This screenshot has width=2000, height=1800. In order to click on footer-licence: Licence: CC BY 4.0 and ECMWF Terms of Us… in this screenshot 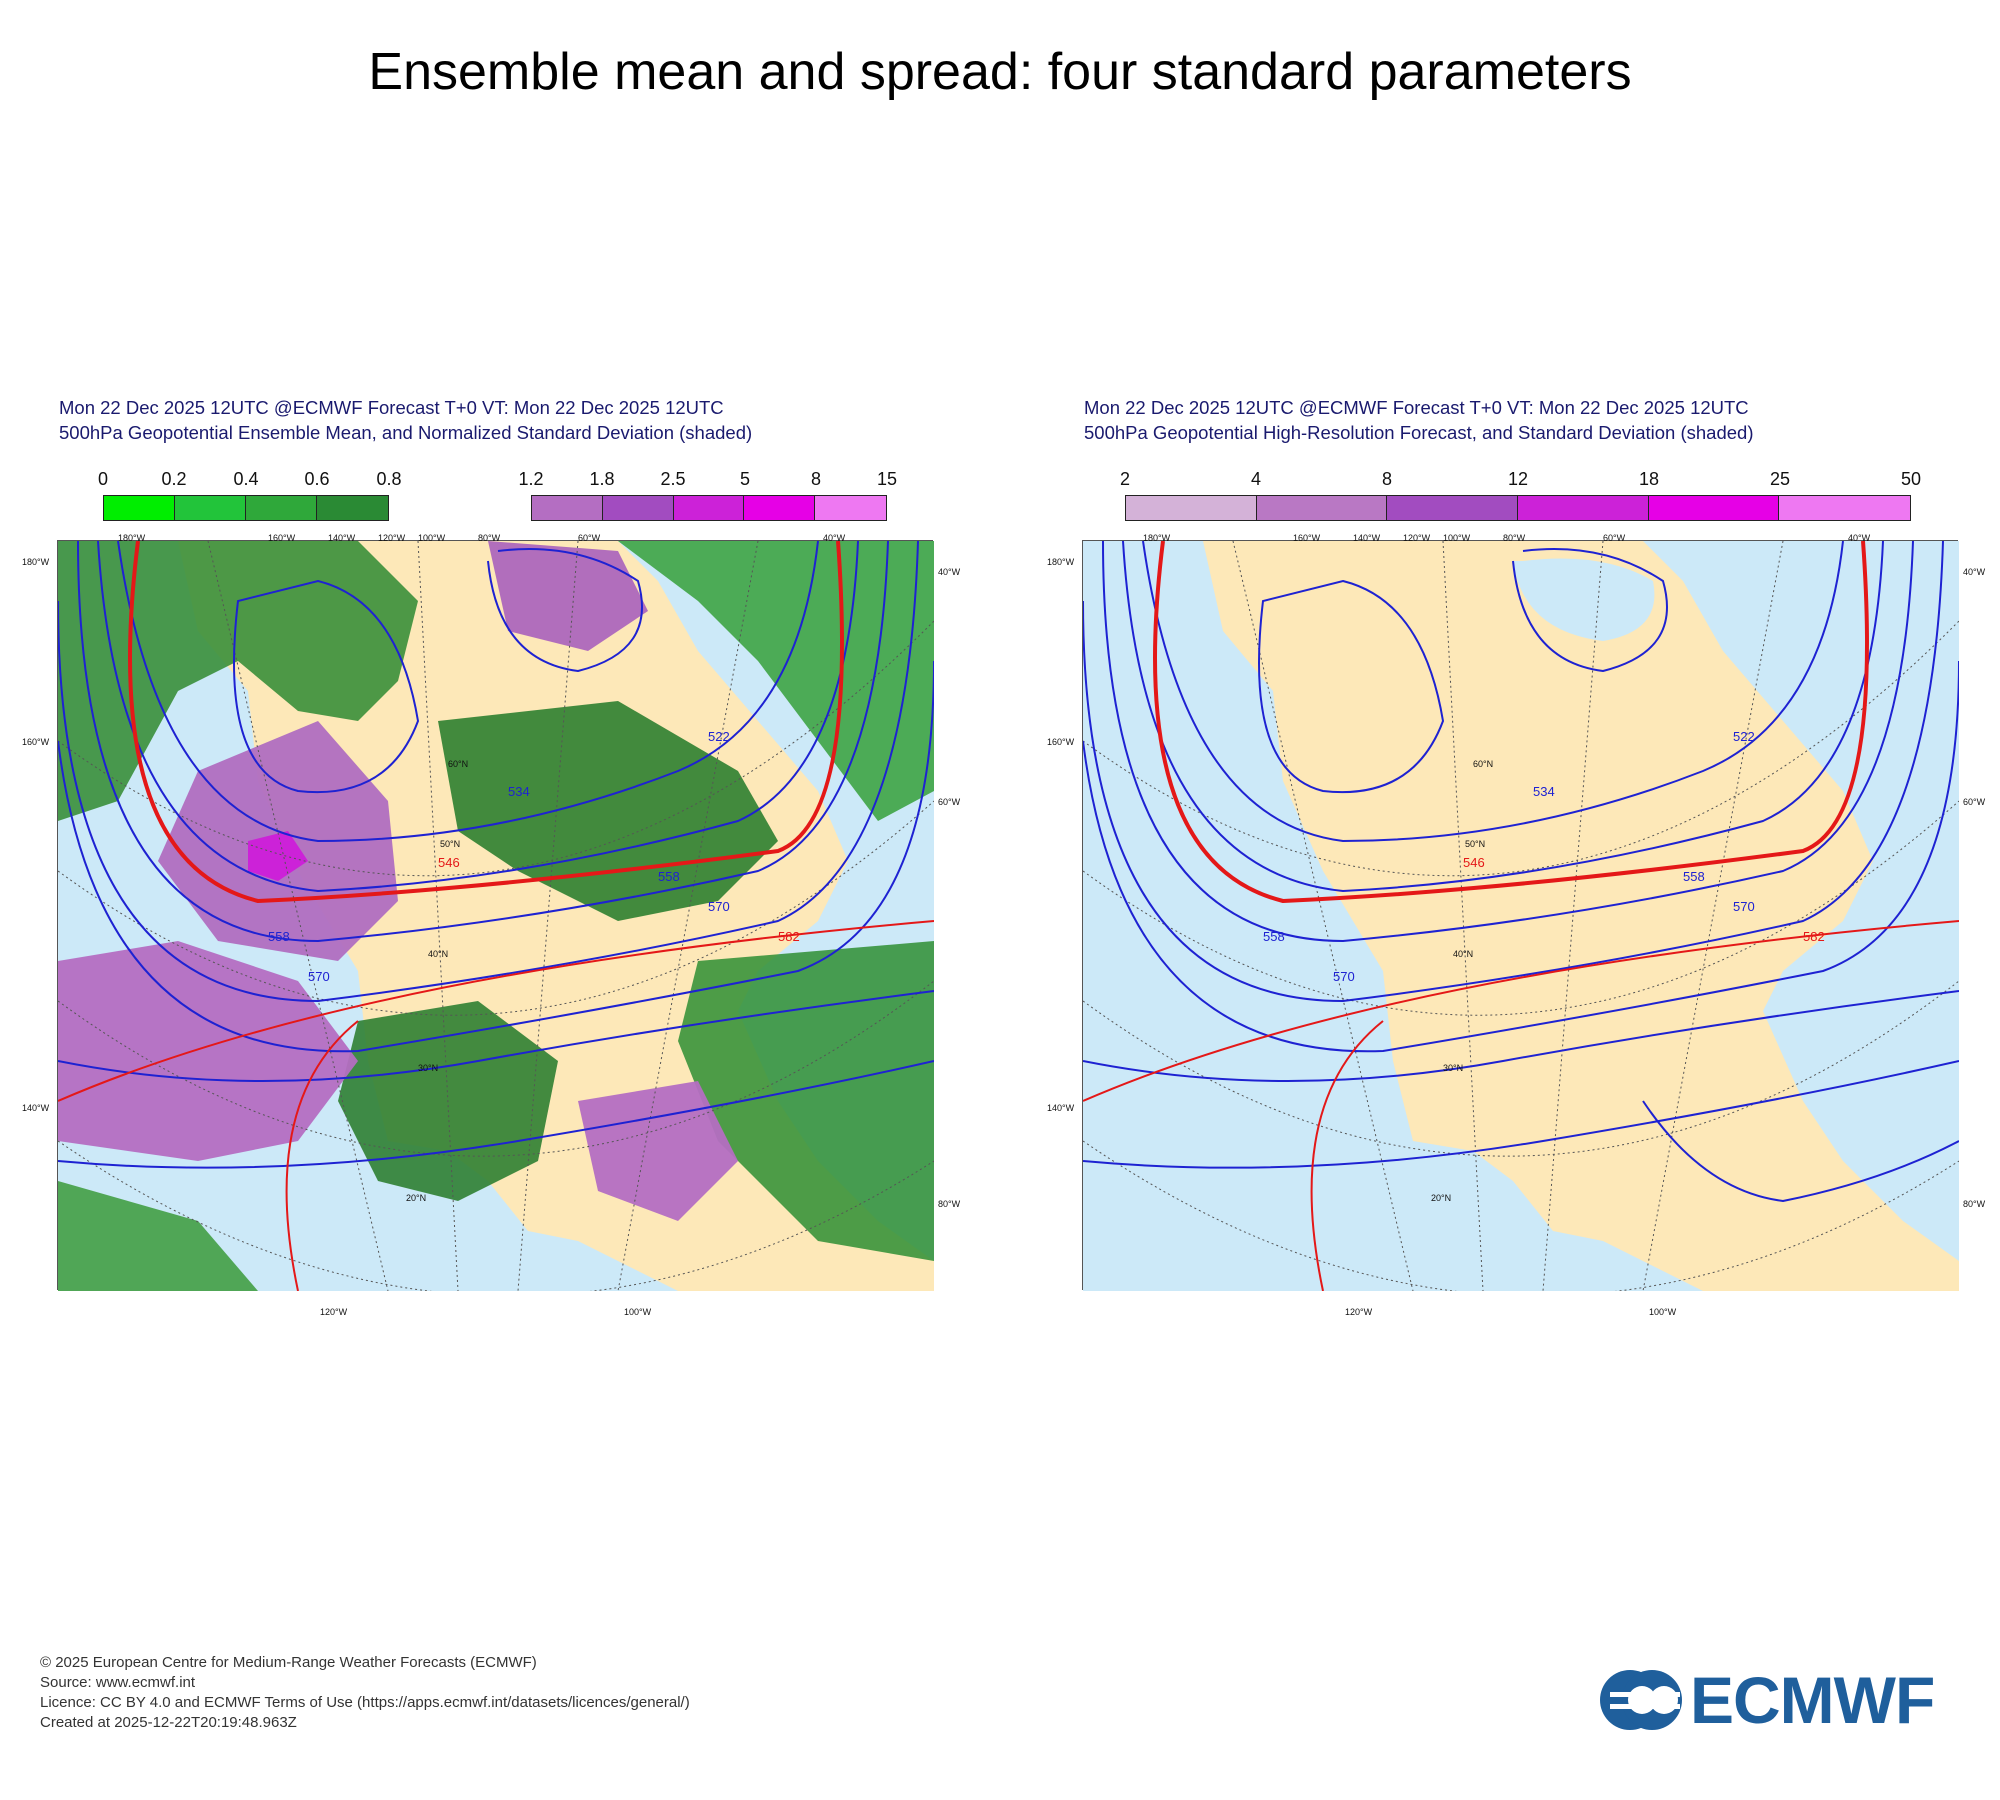, I will do `click(365, 1702)`.